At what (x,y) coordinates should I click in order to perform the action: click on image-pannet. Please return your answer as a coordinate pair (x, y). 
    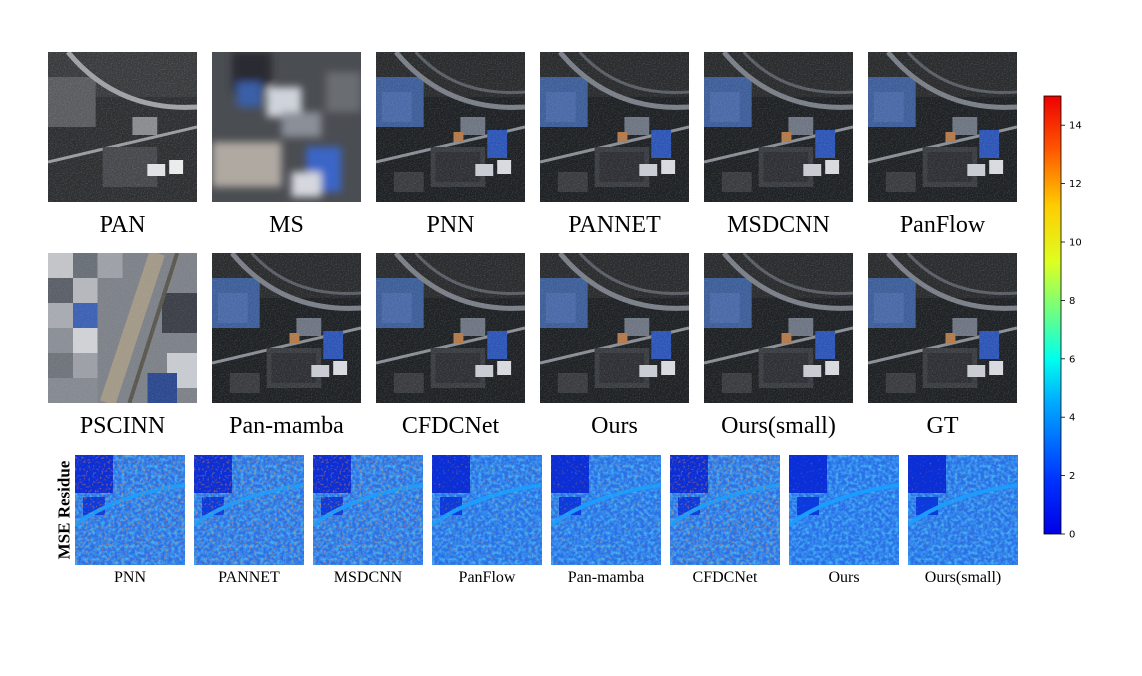
    Looking at the image, I should click on (614, 127).